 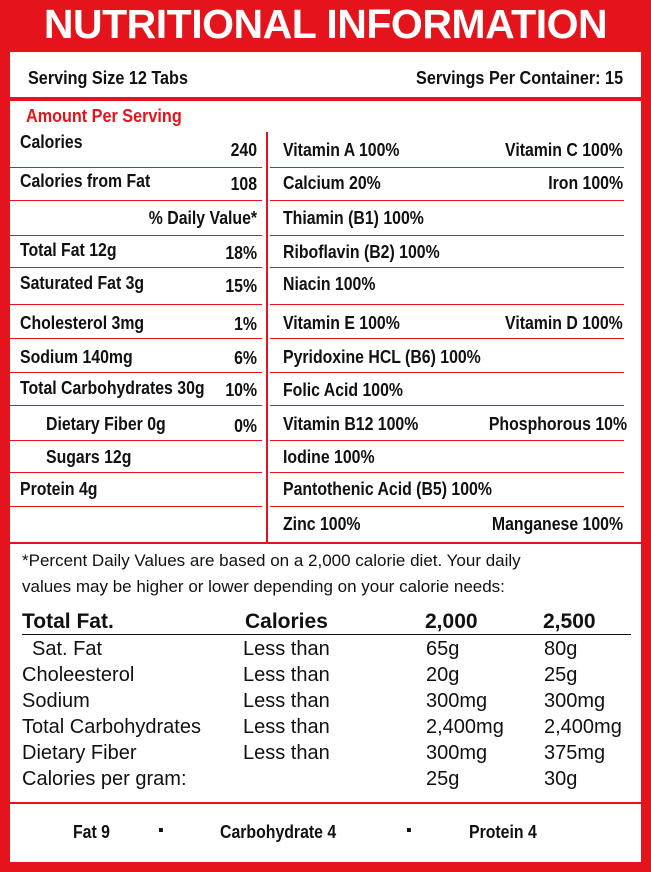 I want to click on left-row-label: Total Fat 12g, so click(x=68, y=250).